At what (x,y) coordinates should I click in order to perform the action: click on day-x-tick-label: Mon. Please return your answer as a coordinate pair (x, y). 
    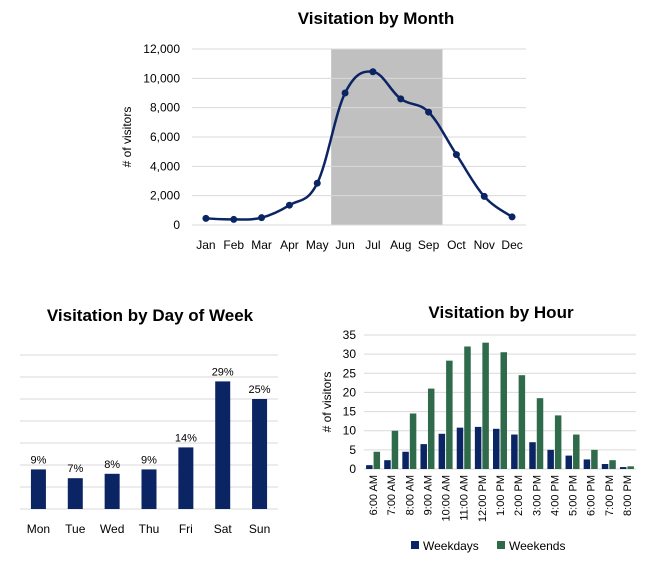
    Looking at the image, I should click on (38, 529).